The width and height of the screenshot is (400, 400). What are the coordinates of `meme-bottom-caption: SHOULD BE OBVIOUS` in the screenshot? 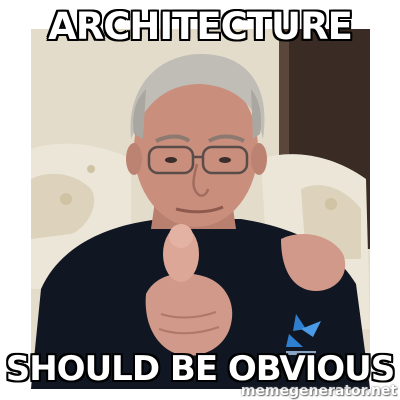 It's located at (201, 369).